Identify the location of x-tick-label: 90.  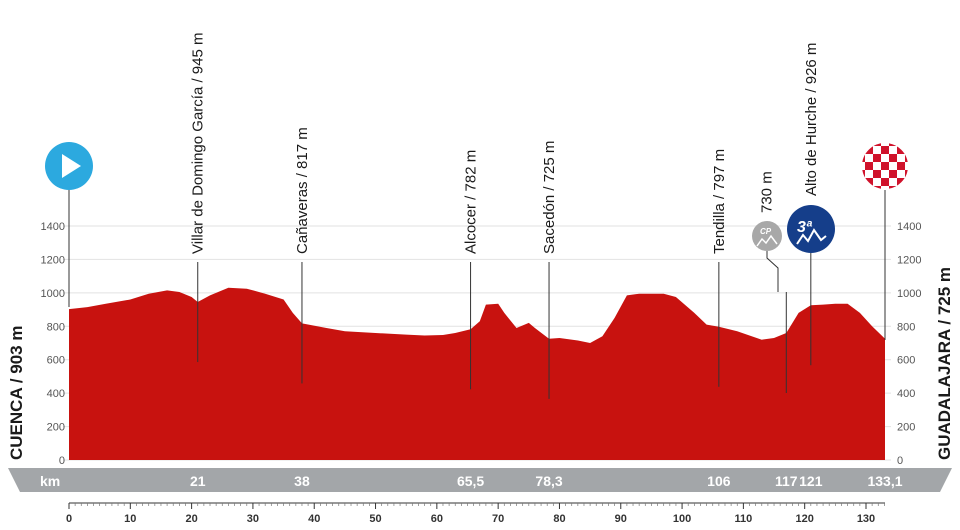
(621, 519).